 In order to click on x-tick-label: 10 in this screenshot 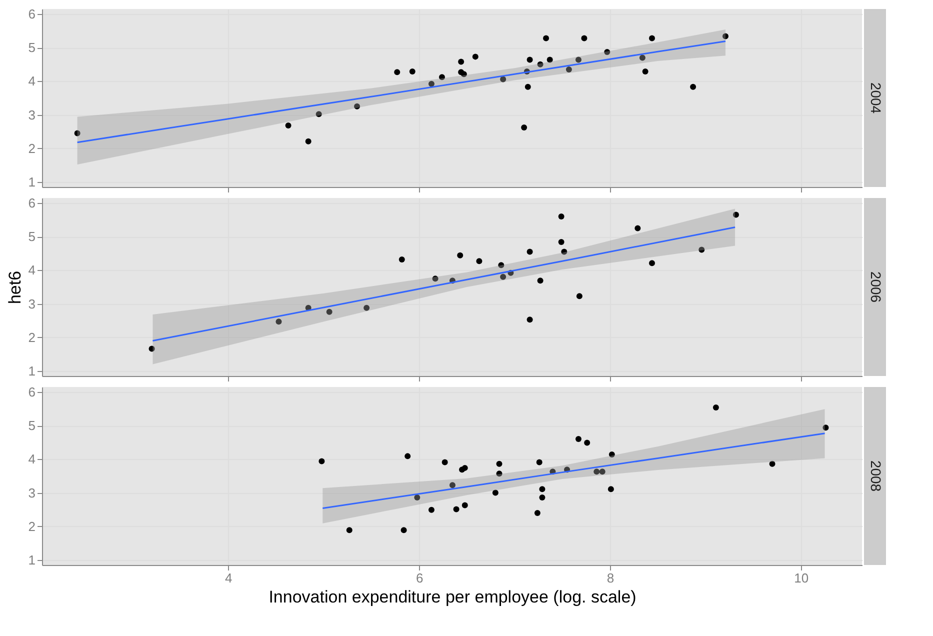, I will do `click(801, 578)`.